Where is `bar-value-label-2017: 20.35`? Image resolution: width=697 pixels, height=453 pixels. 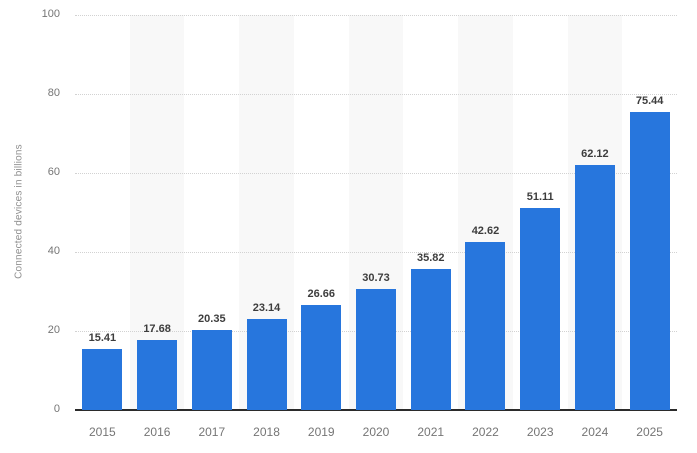
bar-value-label-2017: 20.35 is located at coordinates (212, 318).